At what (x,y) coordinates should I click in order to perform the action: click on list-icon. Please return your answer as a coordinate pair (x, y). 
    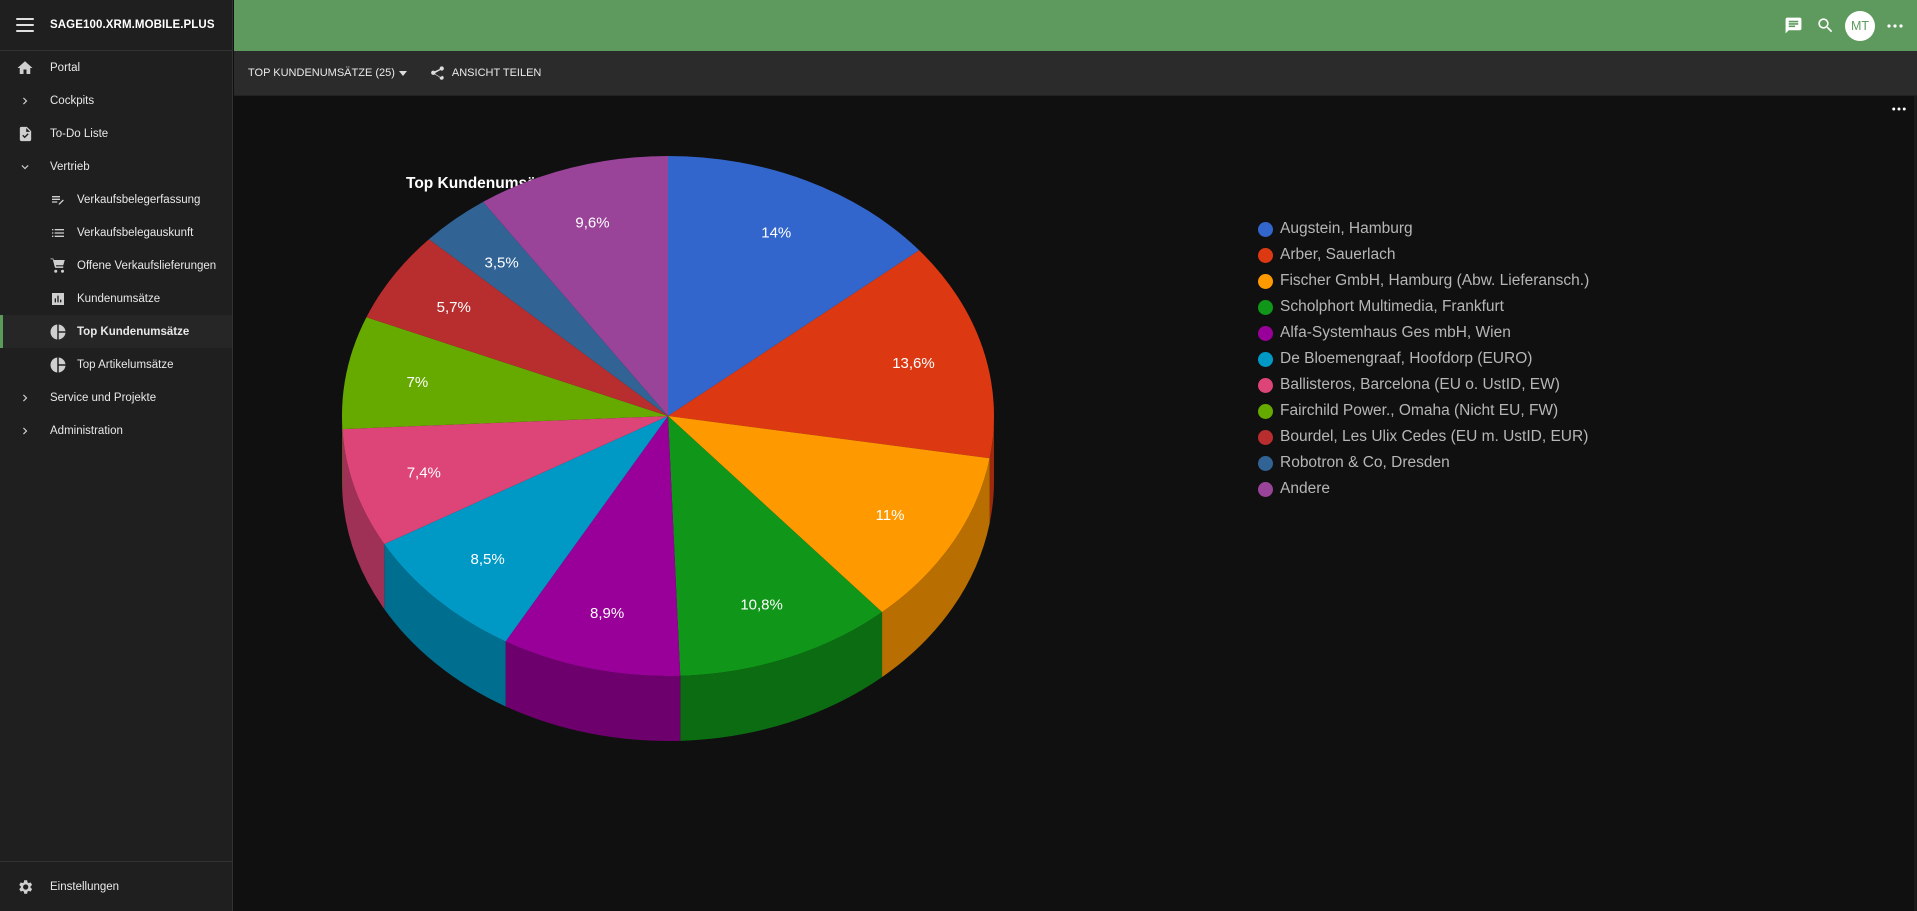
    Looking at the image, I should click on (58, 233).